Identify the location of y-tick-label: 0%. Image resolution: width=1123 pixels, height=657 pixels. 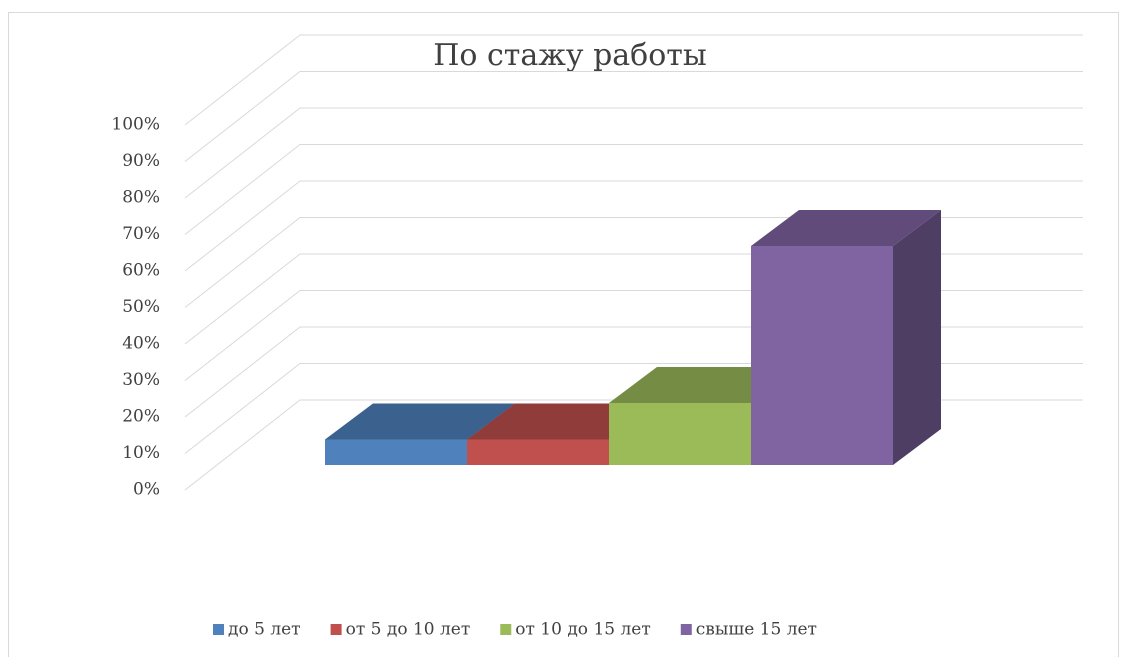
(146, 490).